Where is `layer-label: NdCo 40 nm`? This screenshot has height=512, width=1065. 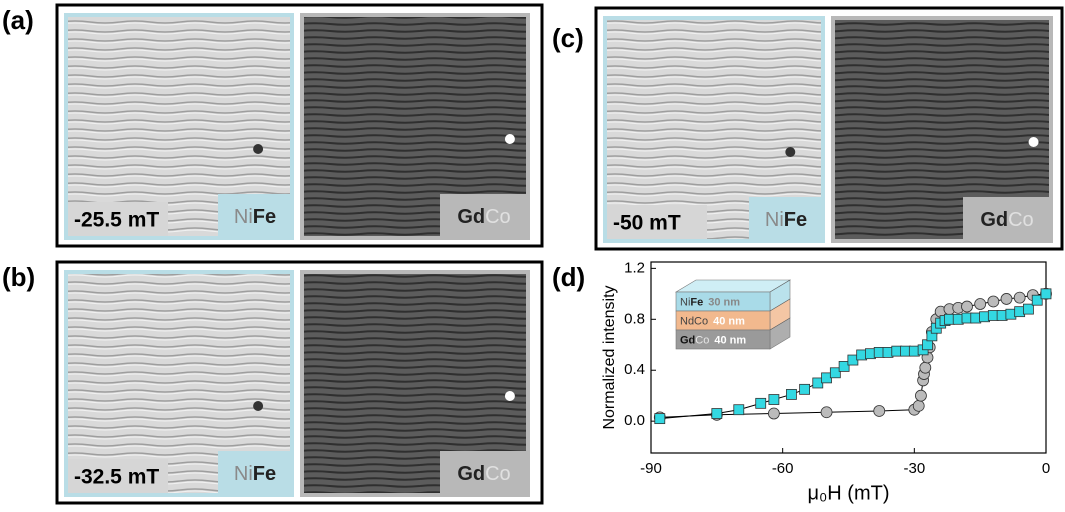 layer-label: NdCo 40 nm is located at coordinates (712, 321).